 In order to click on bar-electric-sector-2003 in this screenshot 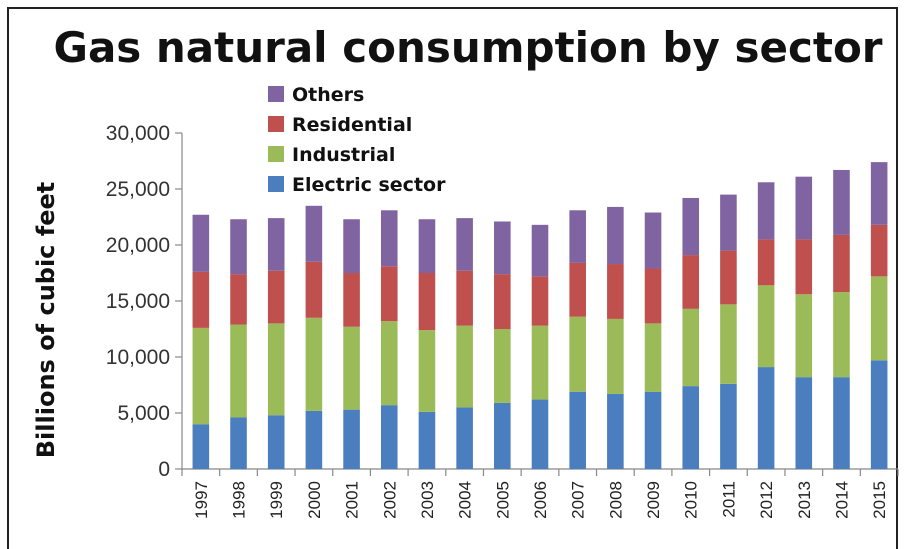, I will do `click(427, 440)`.